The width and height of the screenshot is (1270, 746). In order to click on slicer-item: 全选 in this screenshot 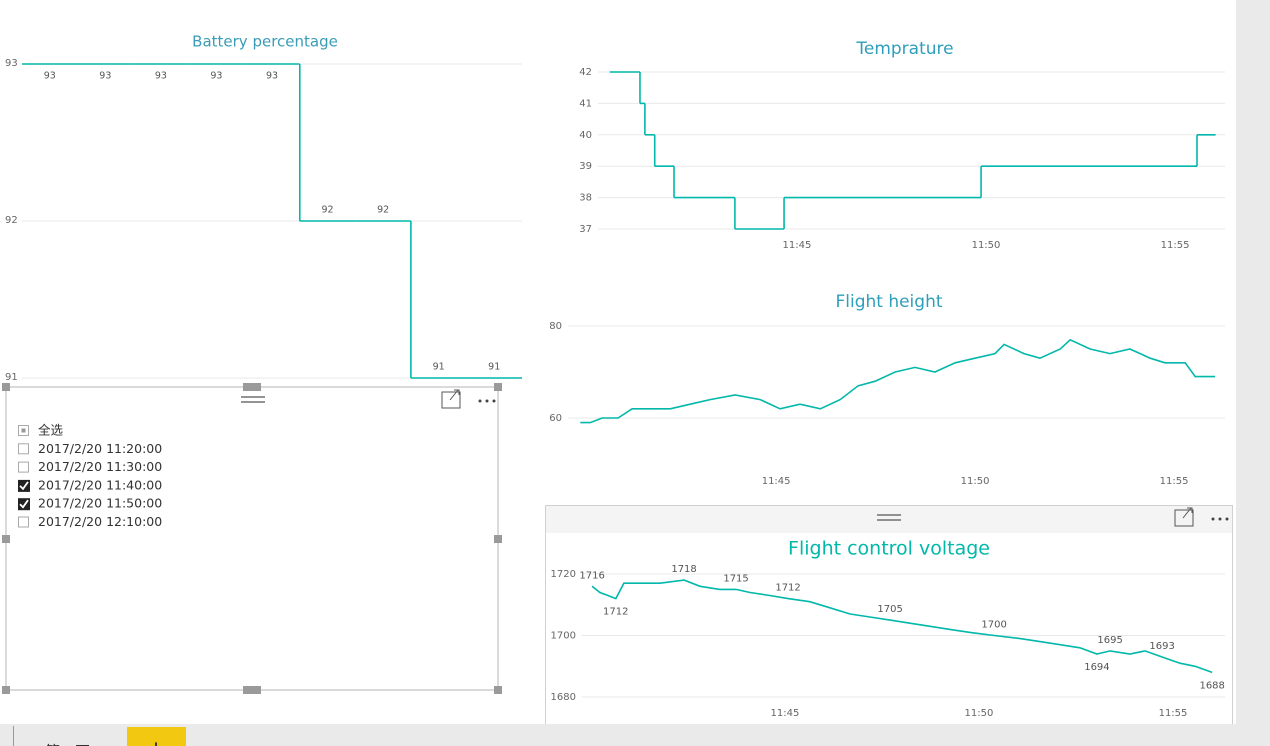, I will do `click(41, 430)`.